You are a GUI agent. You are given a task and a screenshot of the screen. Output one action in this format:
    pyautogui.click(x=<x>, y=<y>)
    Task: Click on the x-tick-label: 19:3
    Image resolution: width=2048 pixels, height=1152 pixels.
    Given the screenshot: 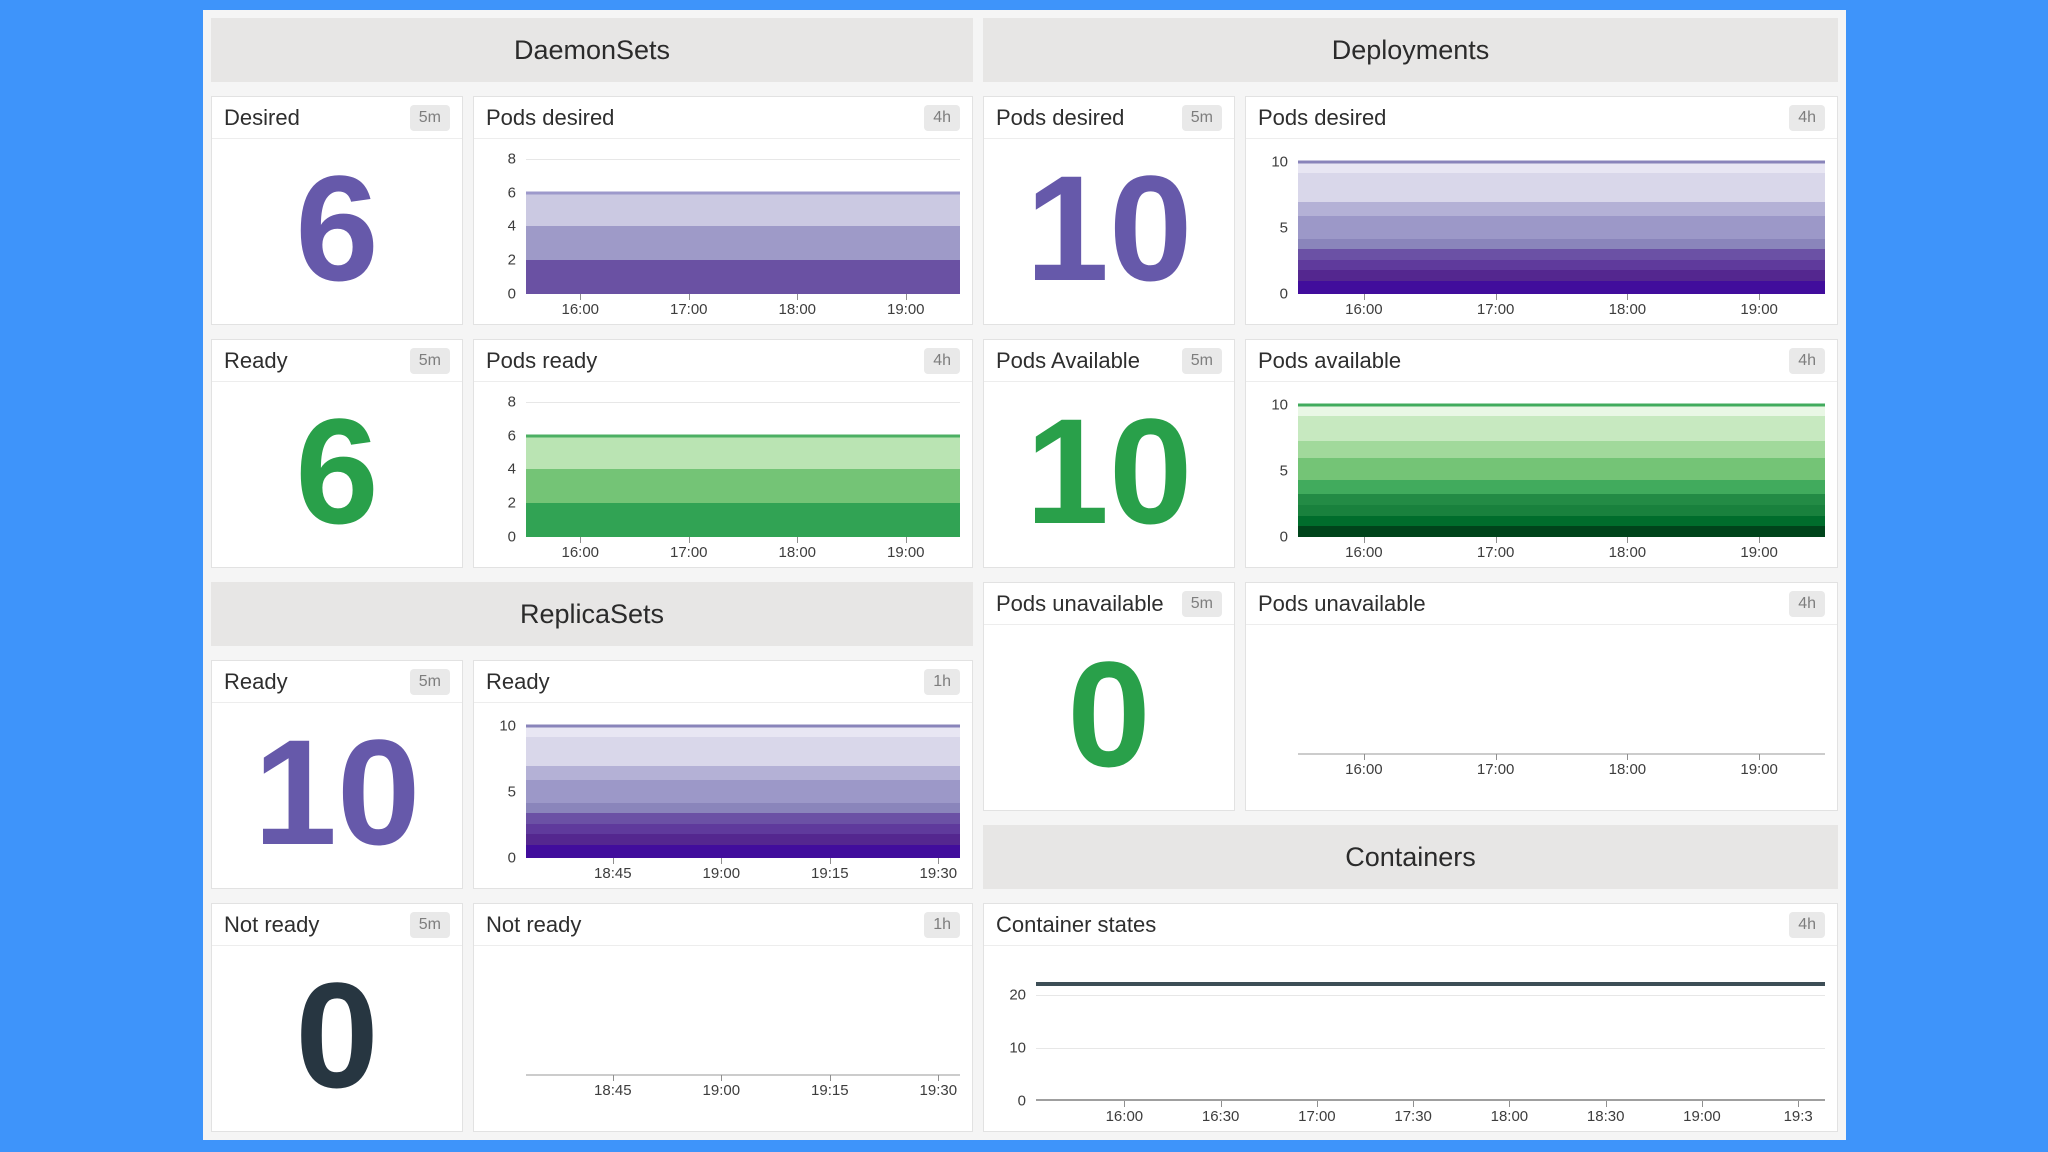 What is the action you would take?
    pyautogui.click(x=1798, y=1116)
    